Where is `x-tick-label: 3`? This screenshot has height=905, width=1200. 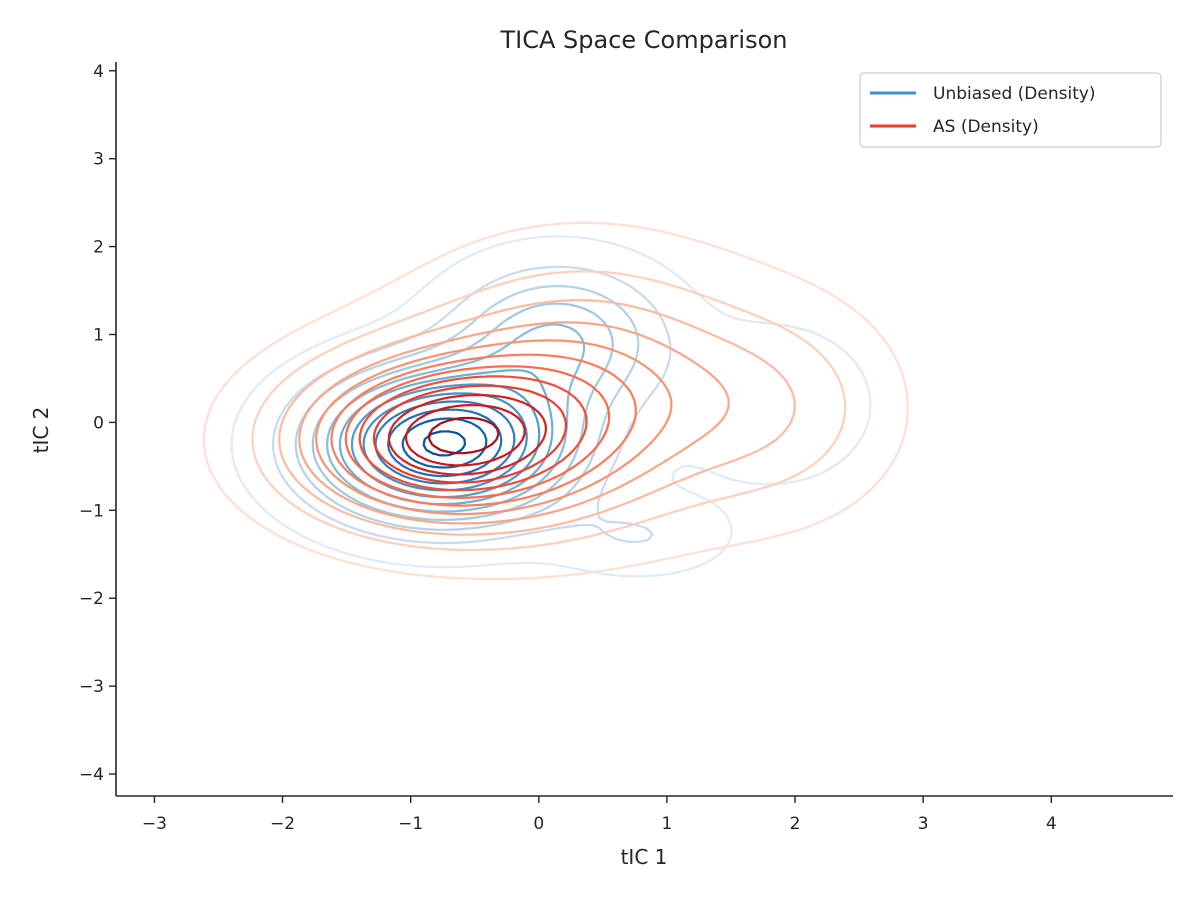
x-tick-label: 3 is located at coordinates (923, 824).